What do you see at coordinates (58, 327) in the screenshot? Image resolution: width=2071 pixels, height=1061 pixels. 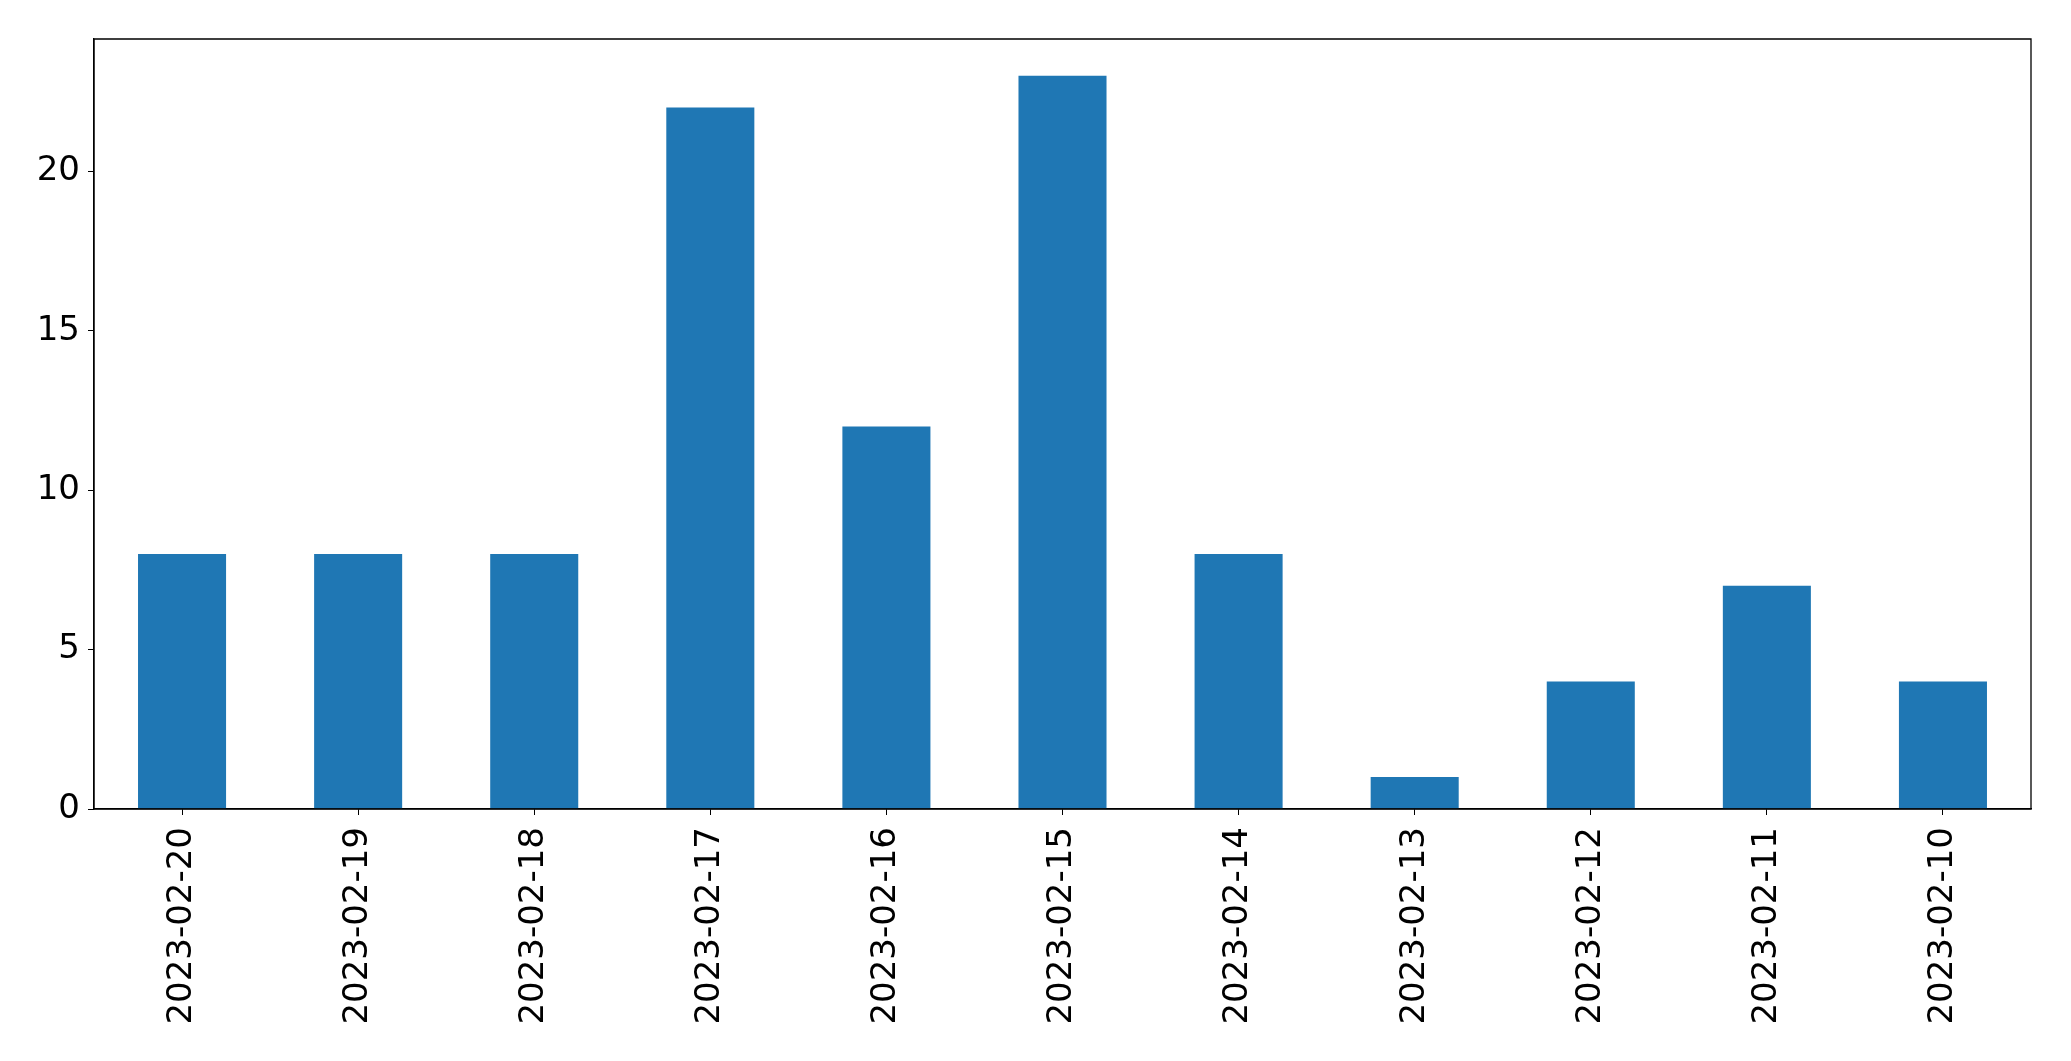 I see `y-tick-label: 15` at bounding box center [58, 327].